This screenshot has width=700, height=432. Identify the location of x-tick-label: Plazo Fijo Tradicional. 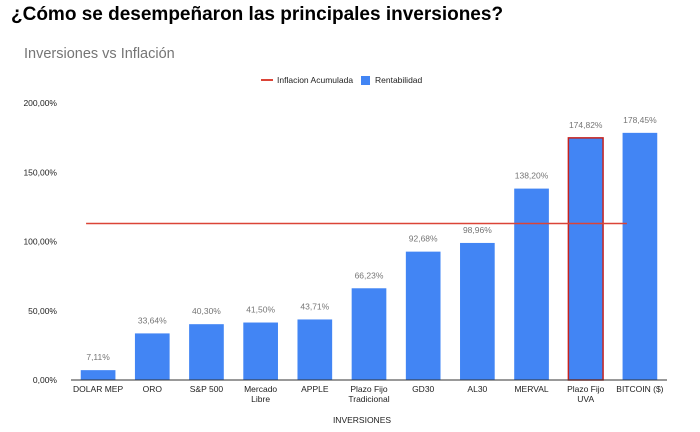
(368, 394).